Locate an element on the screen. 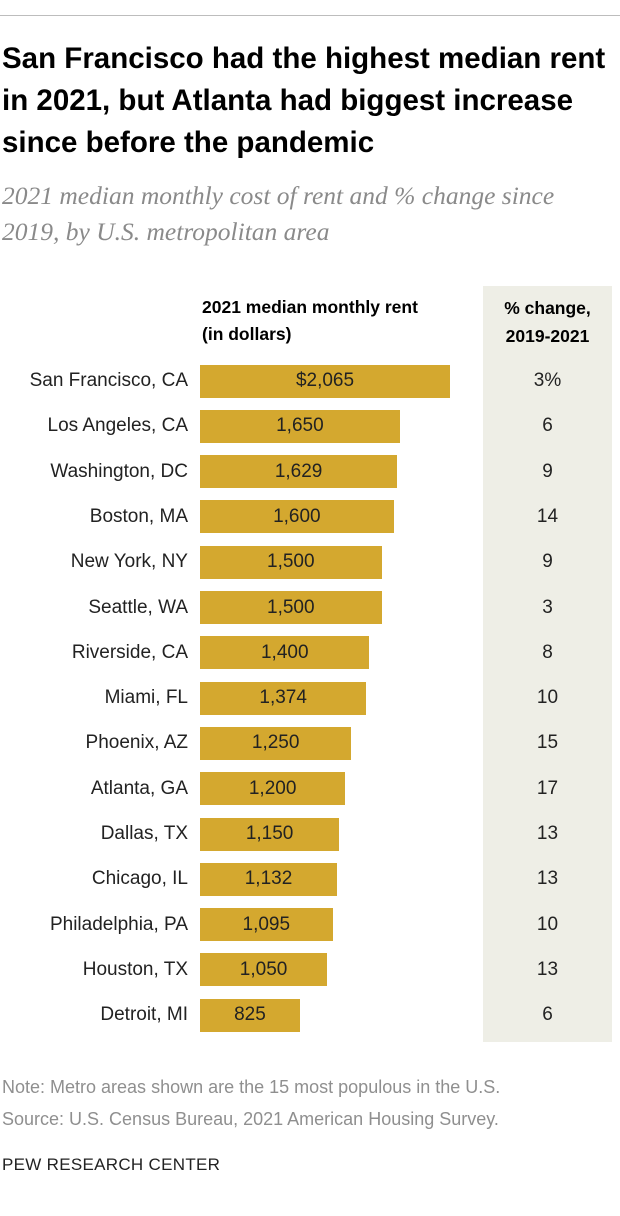  change-value: 15 is located at coordinates (547, 743).